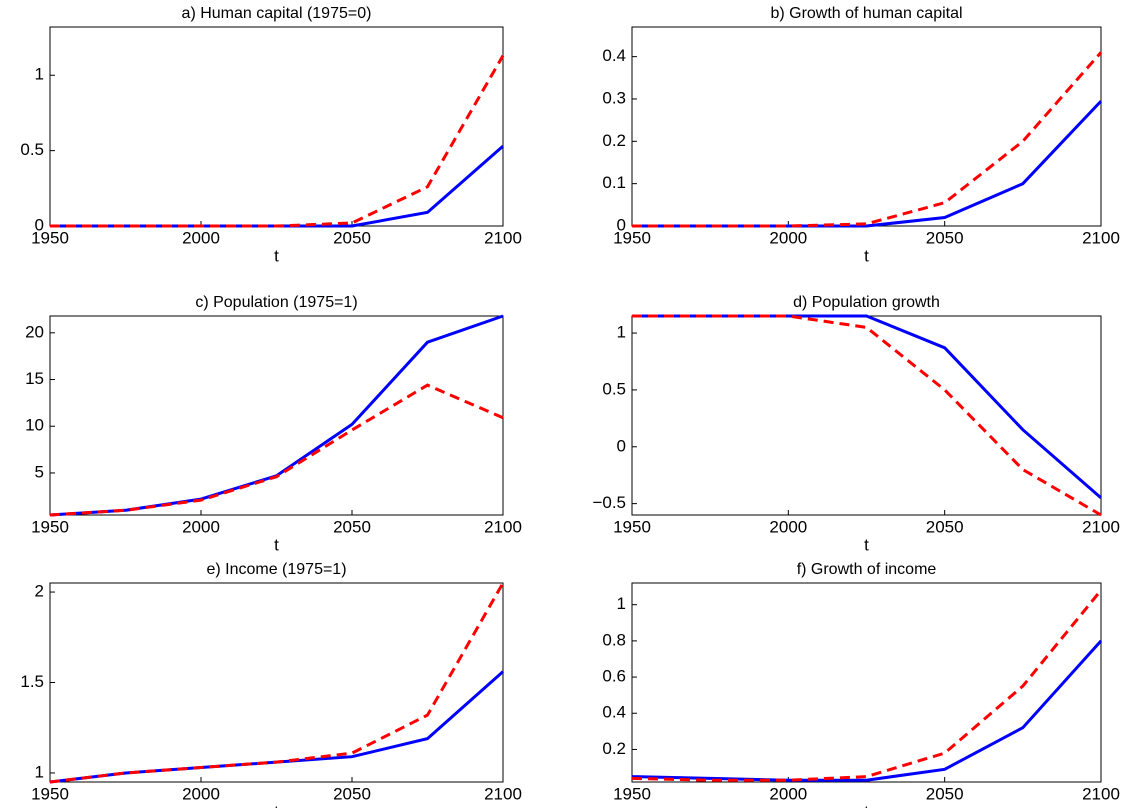  What do you see at coordinates (614, 182) in the screenshot?
I see `y-tick-label: 0.1` at bounding box center [614, 182].